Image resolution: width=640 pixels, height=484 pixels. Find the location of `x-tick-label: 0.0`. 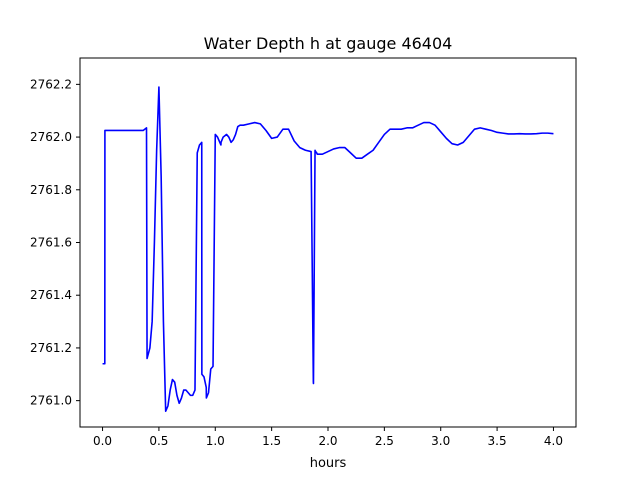

x-tick-label: 0.0 is located at coordinates (102, 441).